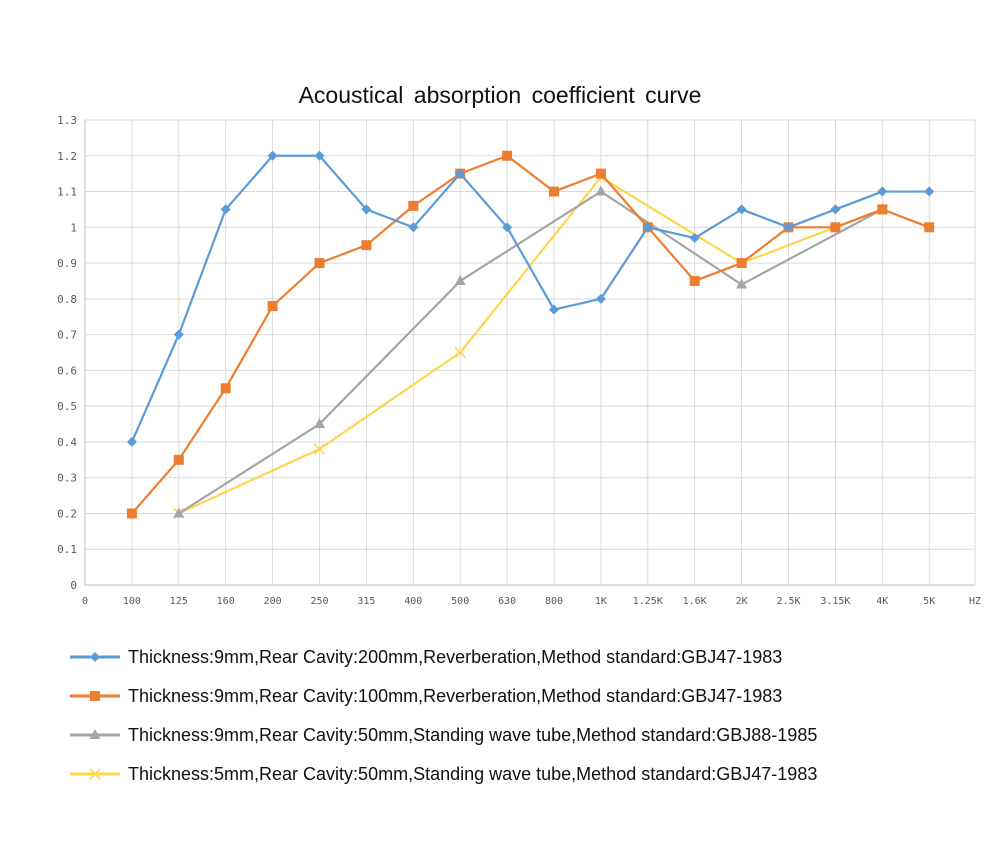 Image resolution: width=1000 pixels, height=864 pixels. What do you see at coordinates (67, 549) in the screenshot?
I see `y-tick-label: 0.1` at bounding box center [67, 549].